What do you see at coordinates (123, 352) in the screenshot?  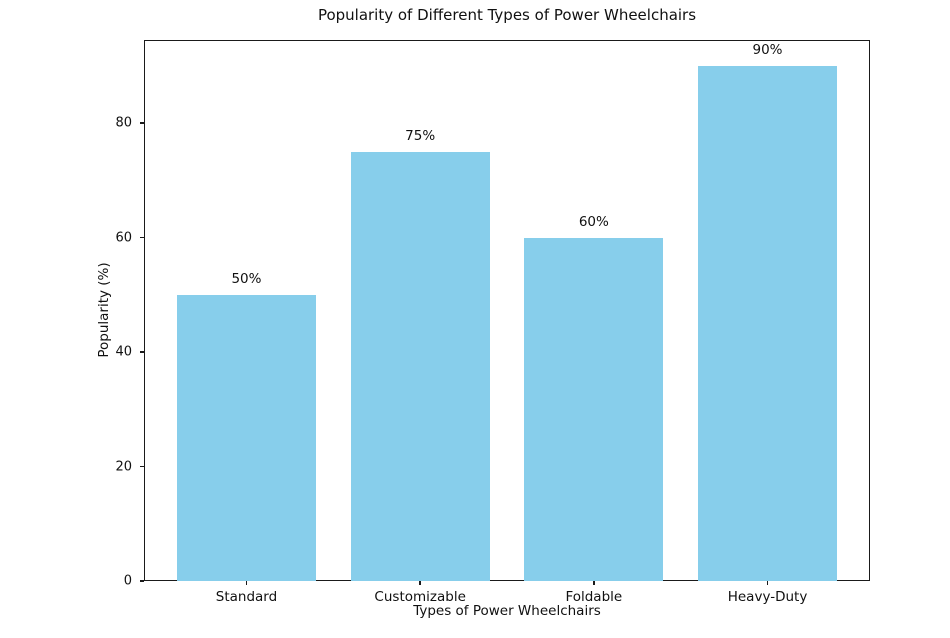 I see `y-tick-label: 40` at bounding box center [123, 352].